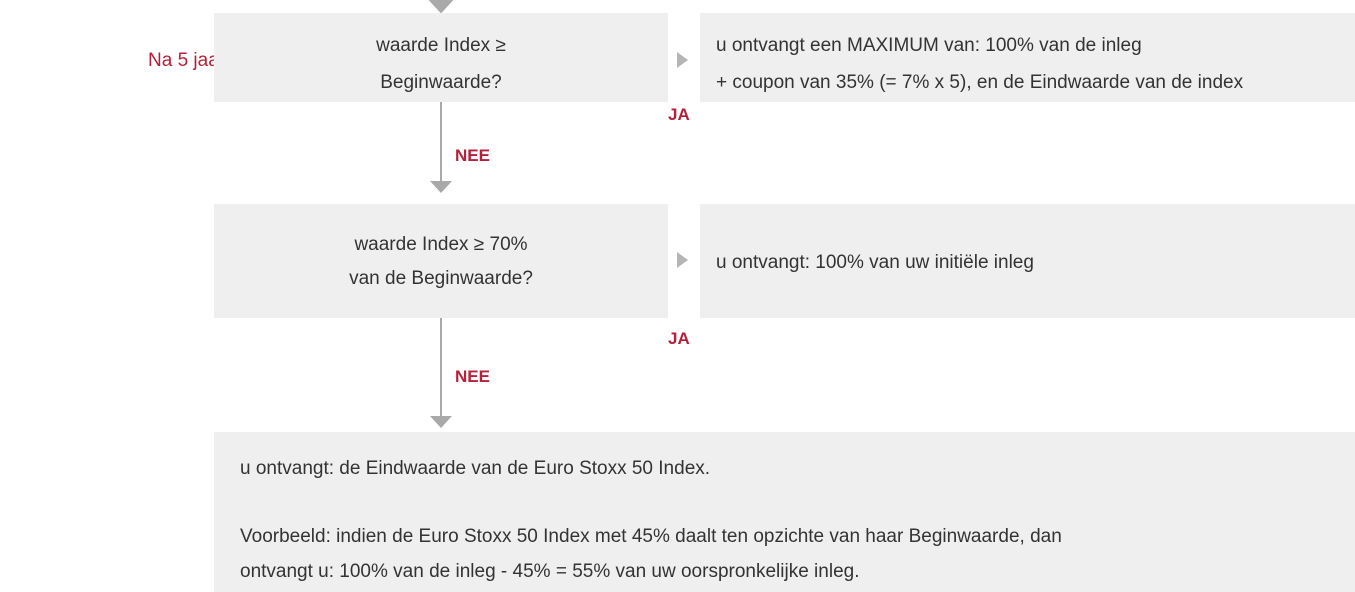 The height and width of the screenshot is (592, 1355). I want to click on stage-label: Na 5 jaar, so click(187, 60).